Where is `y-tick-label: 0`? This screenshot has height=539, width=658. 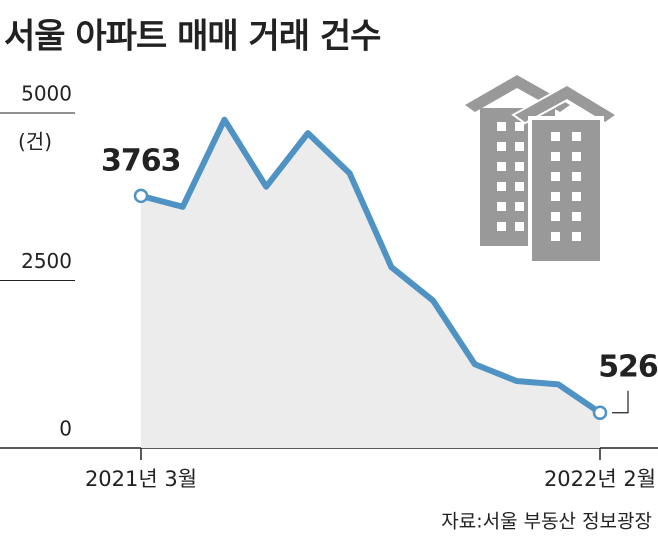 y-tick-label: 0 is located at coordinates (65, 429).